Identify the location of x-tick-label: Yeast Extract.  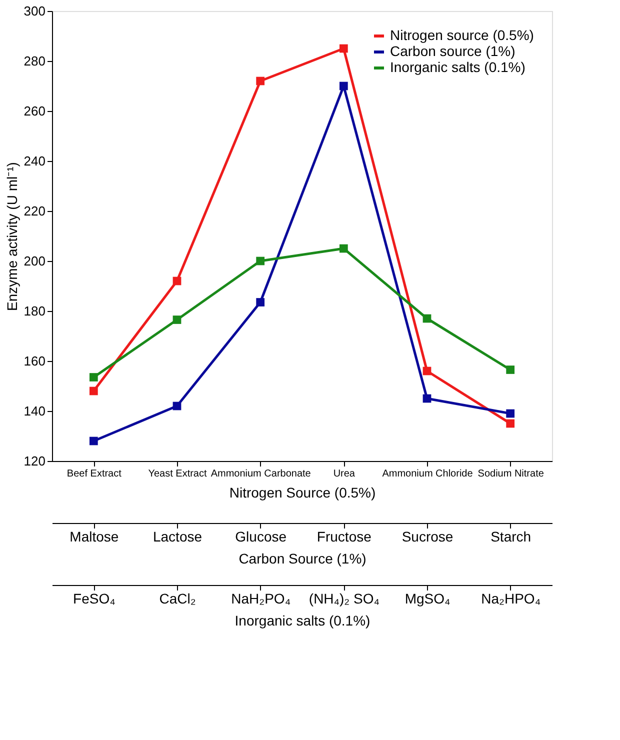
(177, 474).